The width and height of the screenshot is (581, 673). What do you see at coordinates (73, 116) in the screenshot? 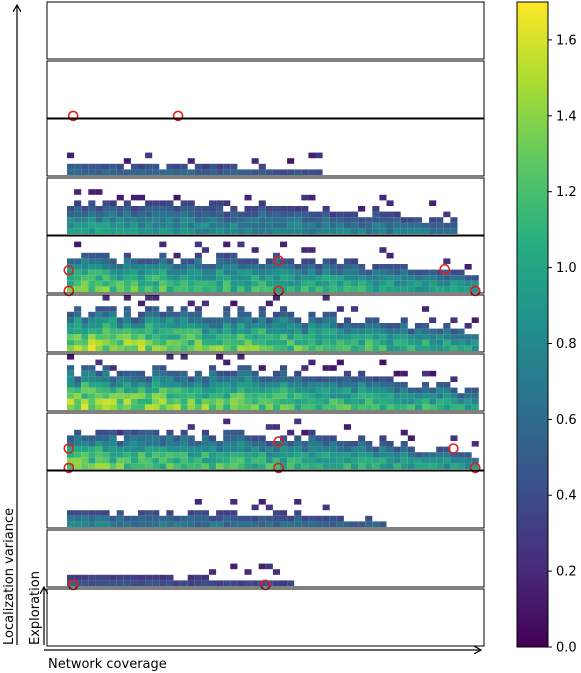
I see `marker-circle` at bounding box center [73, 116].